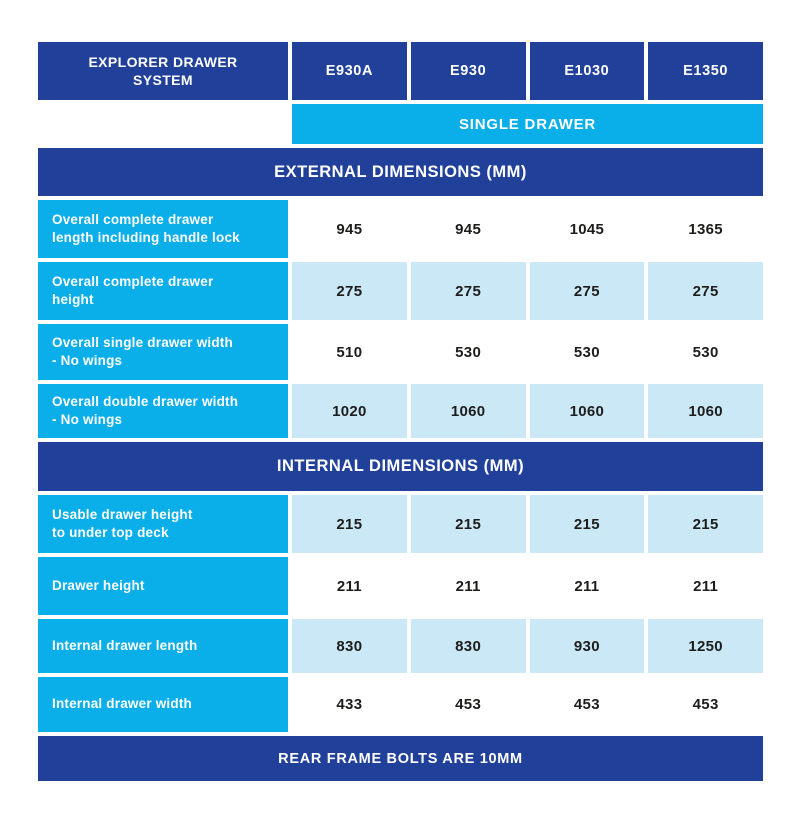 This screenshot has height=819, width=800. What do you see at coordinates (400, 758) in the screenshot?
I see `footer-note: REAR FRAME BOLTS ARE 10MM` at bounding box center [400, 758].